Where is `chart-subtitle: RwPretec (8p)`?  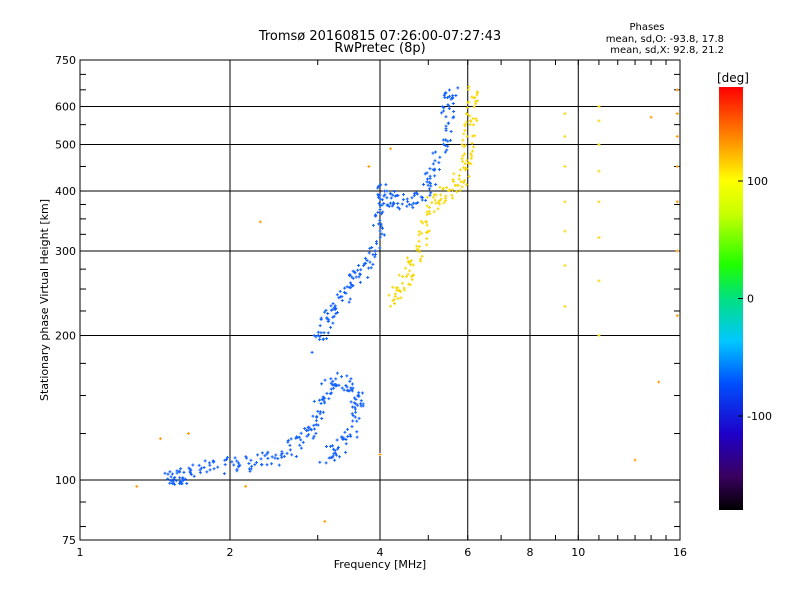 chart-subtitle: RwPretec (8p) is located at coordinates (379, 48).